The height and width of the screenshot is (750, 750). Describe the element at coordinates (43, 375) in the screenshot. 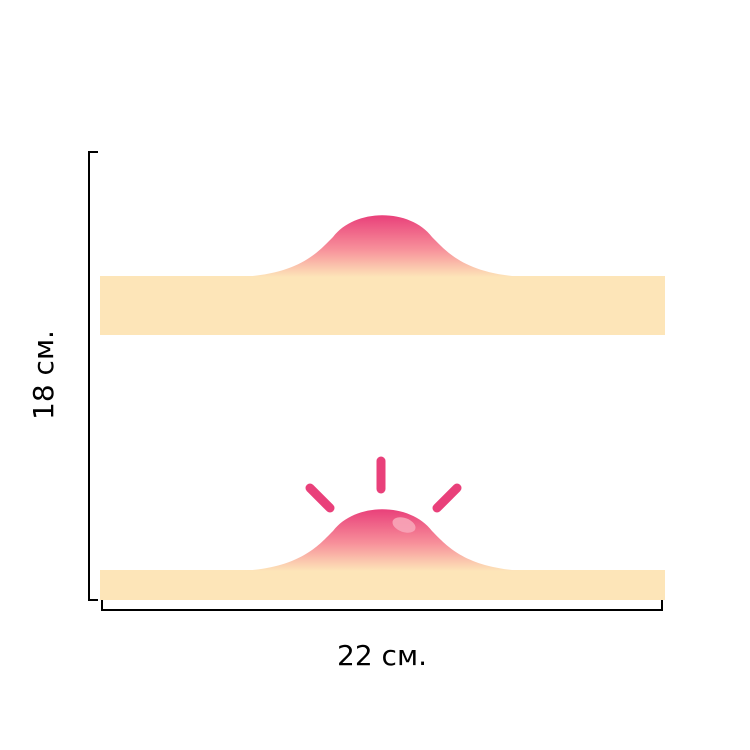

I see `height-label: 18 см.` at that location.